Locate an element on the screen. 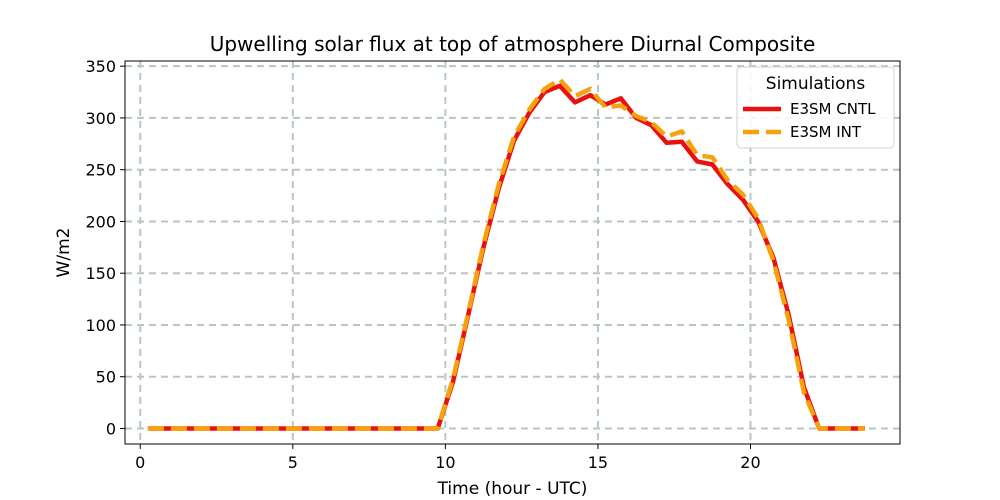  x-tick-label: 20 is located at coordinates (750, 462).